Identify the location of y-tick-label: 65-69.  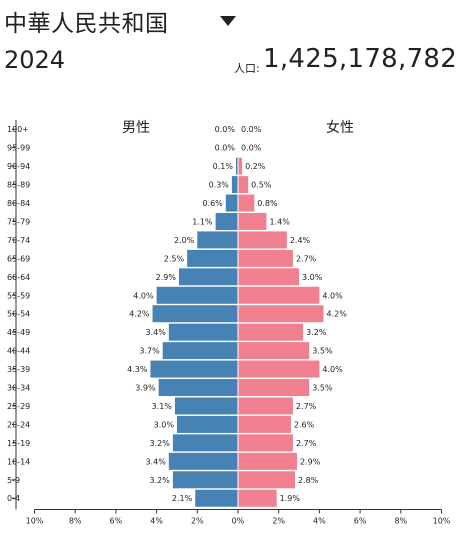
(18, 258).